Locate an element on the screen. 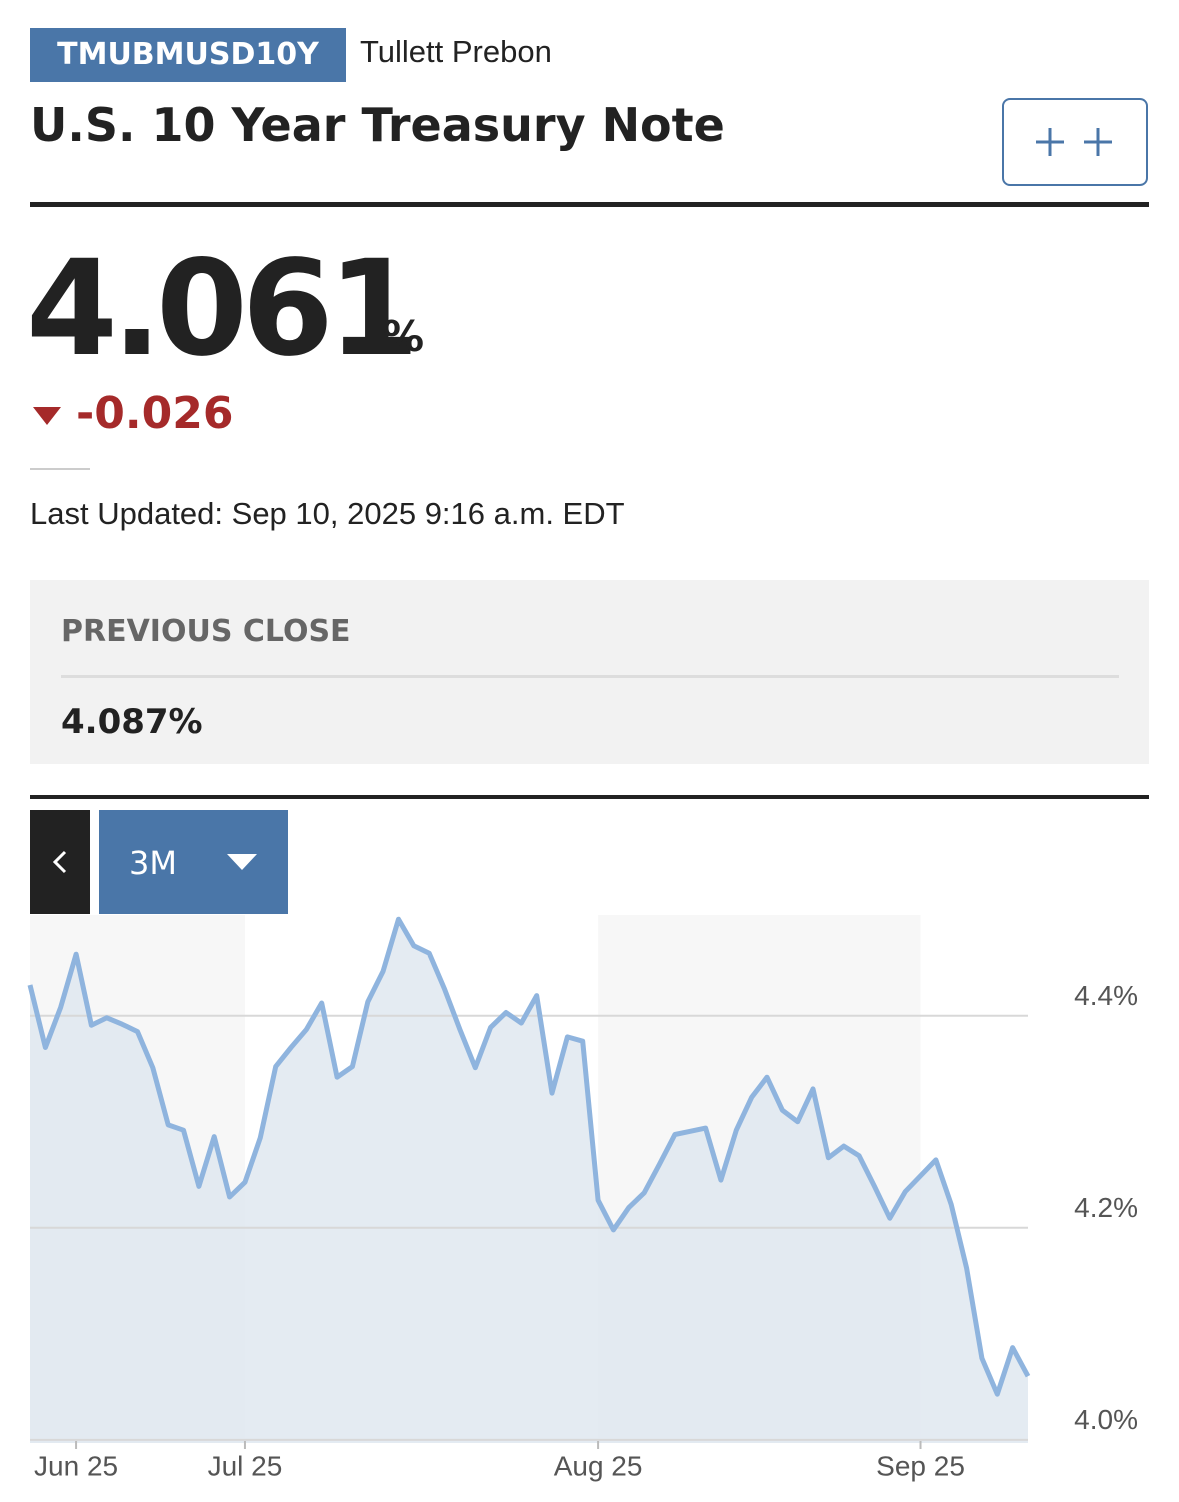 This screenshot has width=1179, height=1502. plus-icons is located at coordinates (1074, 142).